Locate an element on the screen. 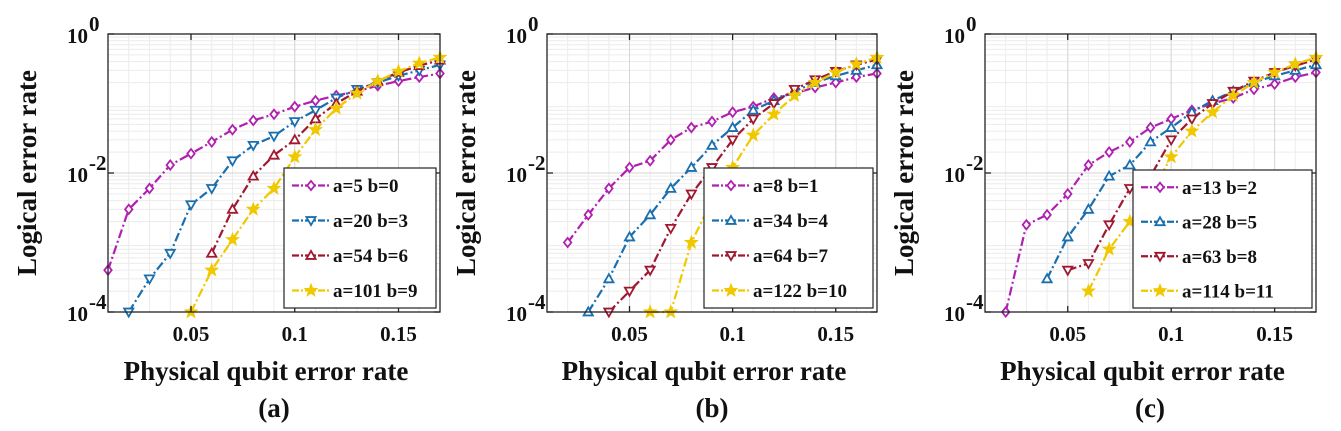 The image size is (1341, 431). legend-label: a=54 b=6 is located at coordinates (370, 256).